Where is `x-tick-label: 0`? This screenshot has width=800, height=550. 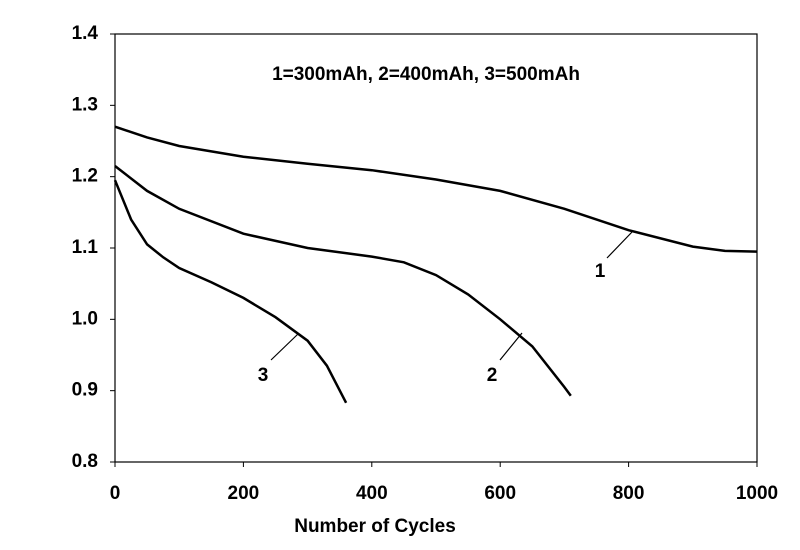 x-tick-label: 0 is located at coordinates (115, 493).